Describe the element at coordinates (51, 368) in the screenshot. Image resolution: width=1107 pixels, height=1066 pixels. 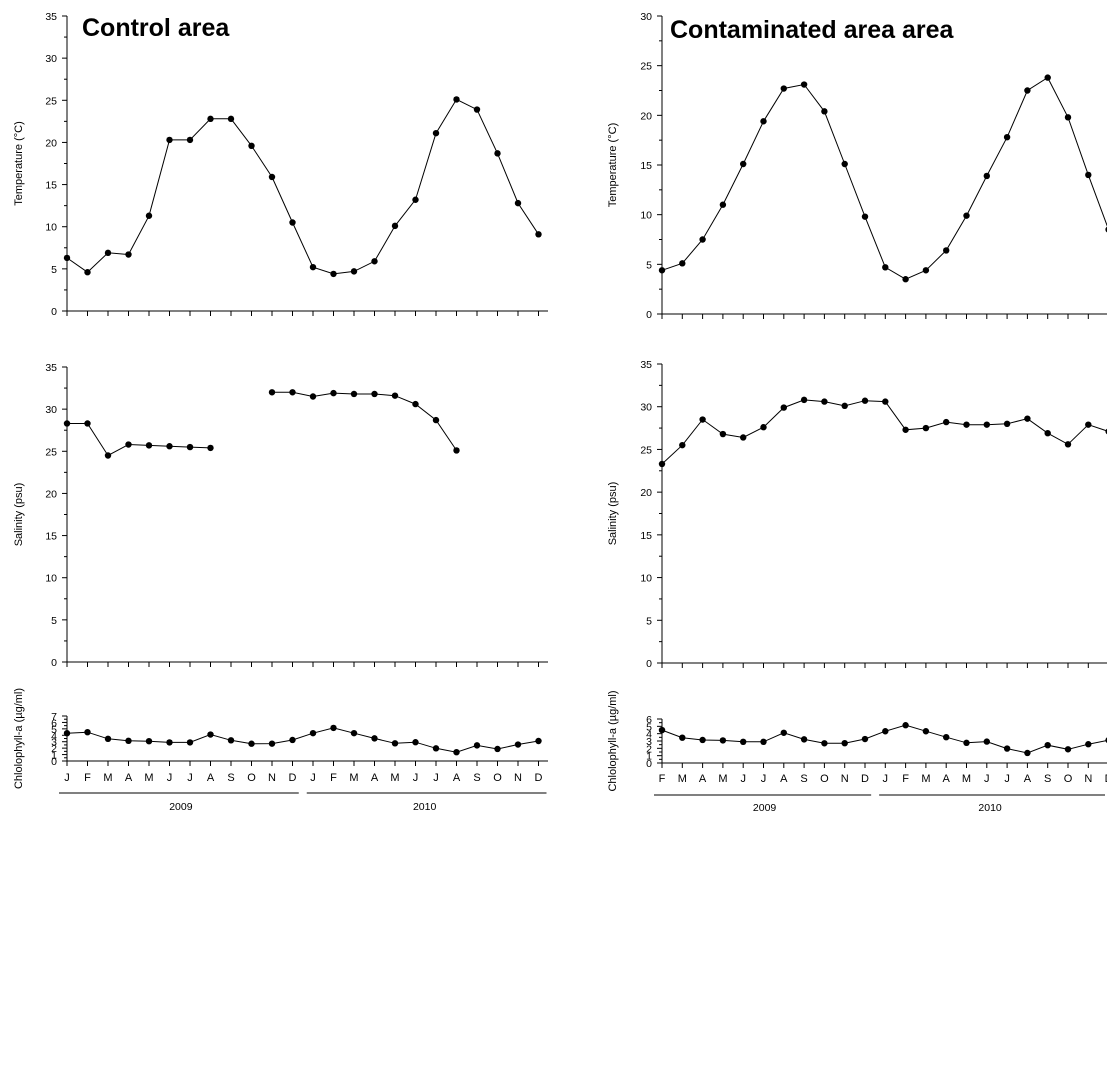
I see `y-tick-label: 35` at that location.